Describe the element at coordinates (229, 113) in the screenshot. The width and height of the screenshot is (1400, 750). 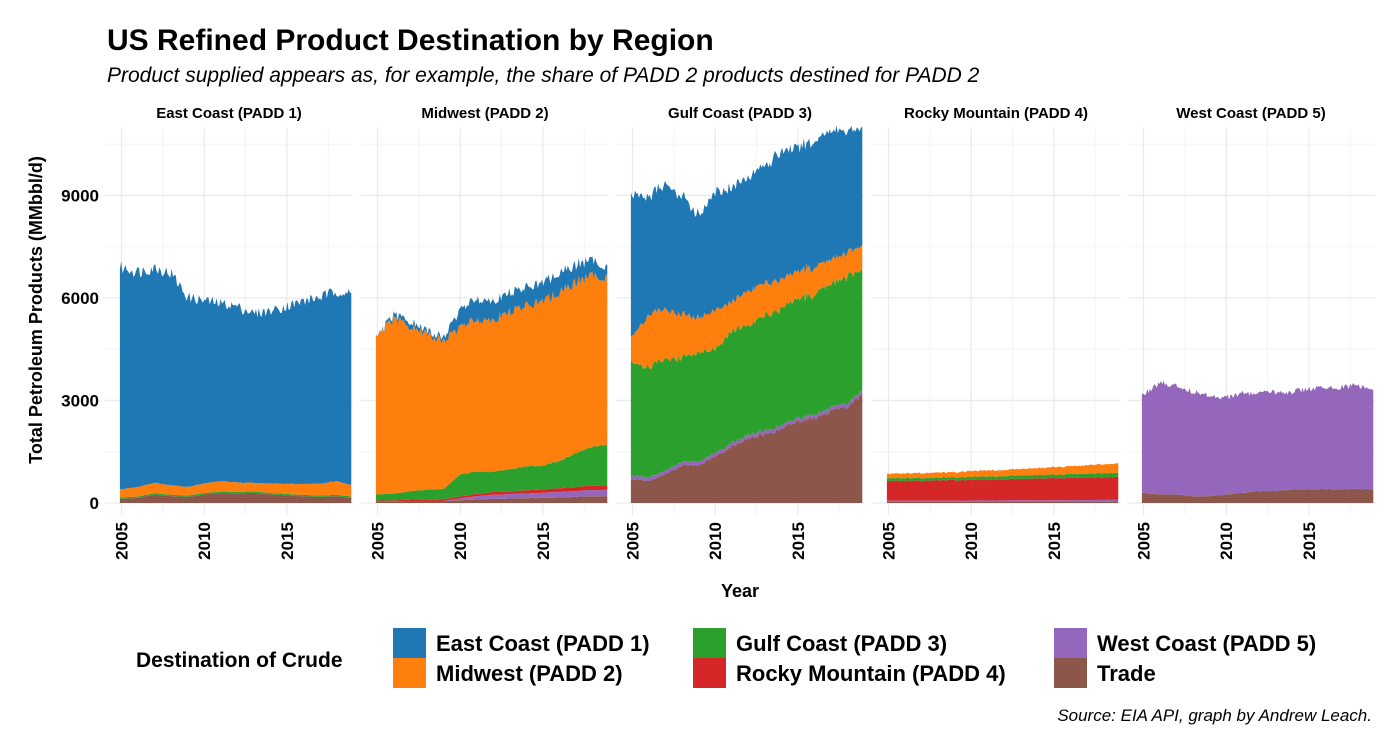
I see `facet-strip-label: East Coast (PADD 1)` at that location.